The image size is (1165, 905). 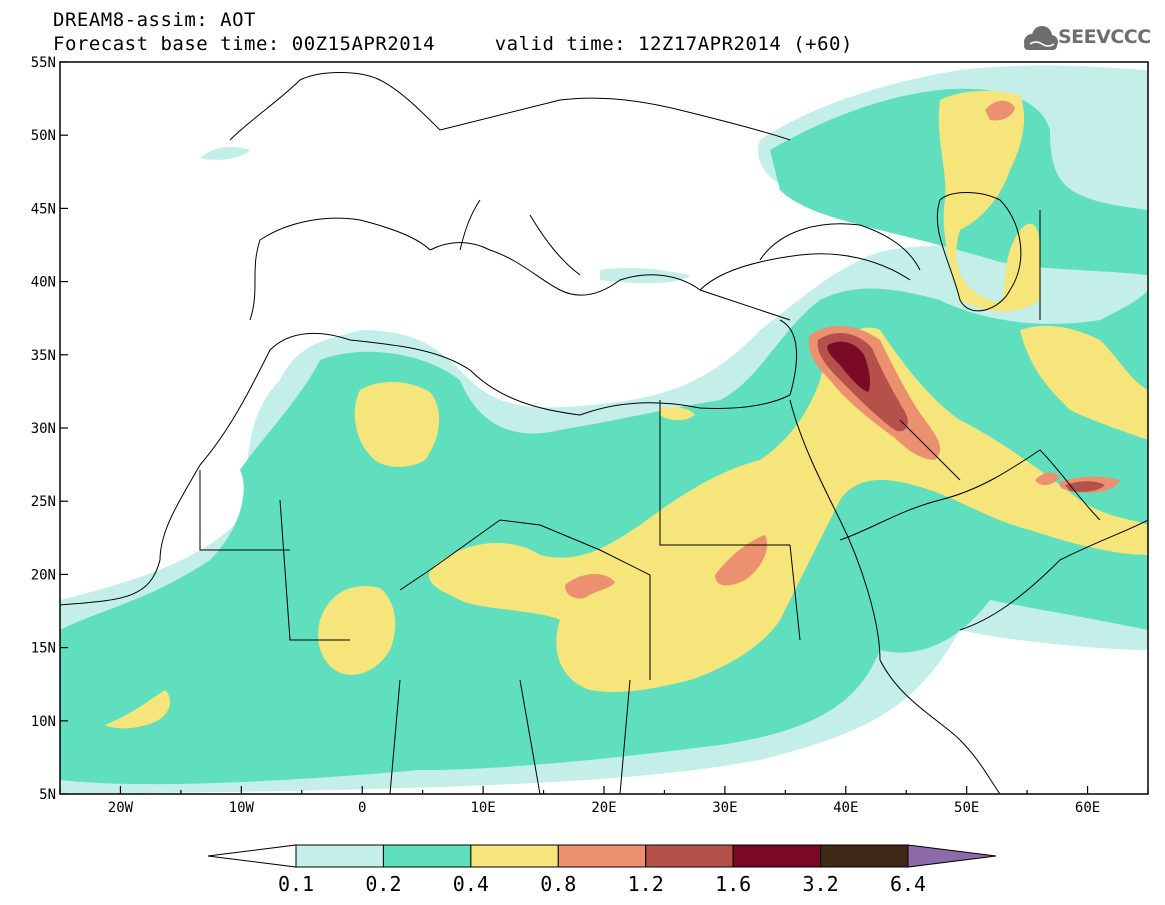 What do you see at coordinates (64, 428) in the screenshot?
I see `latitude-ticks` at bounding box center [64, 428].